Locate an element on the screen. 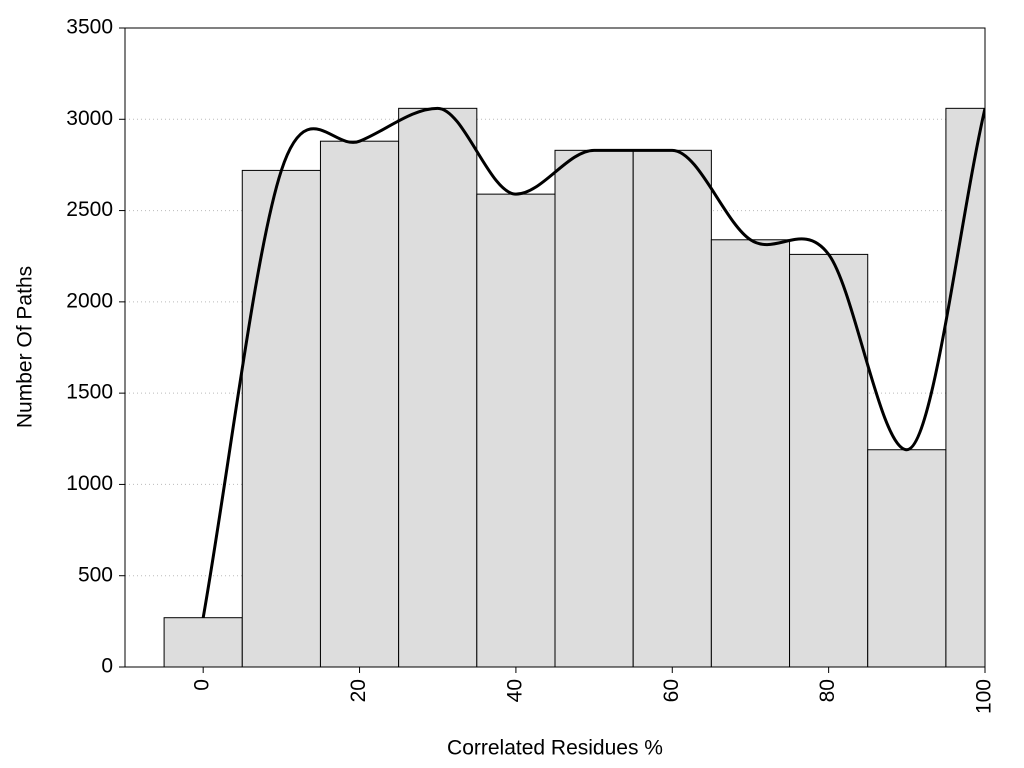 The height and width of the screenshot is (768, 1024). y-tick-label: 0 is located at coordinates (107, 666).